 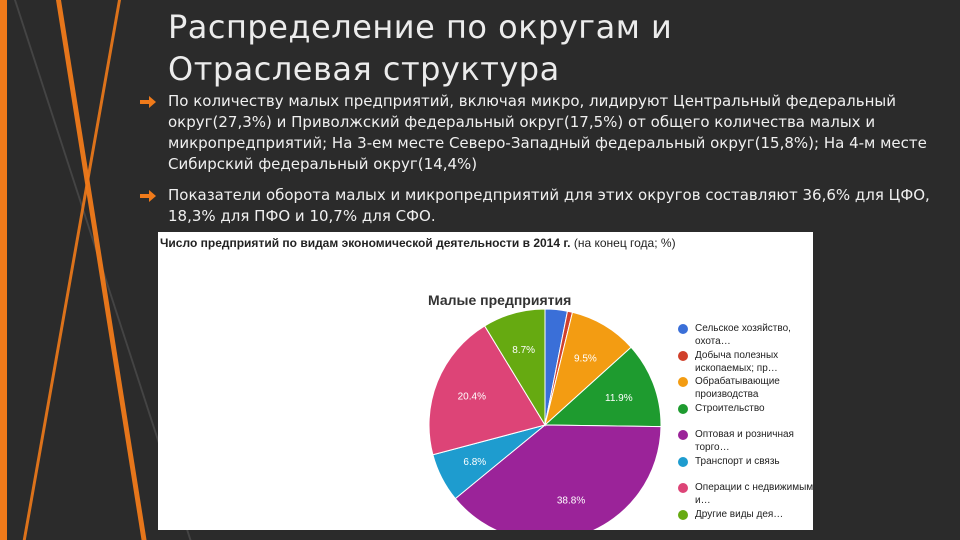 I want to click on pie-slice-label: 8.7%, so click(x=523, y=350).